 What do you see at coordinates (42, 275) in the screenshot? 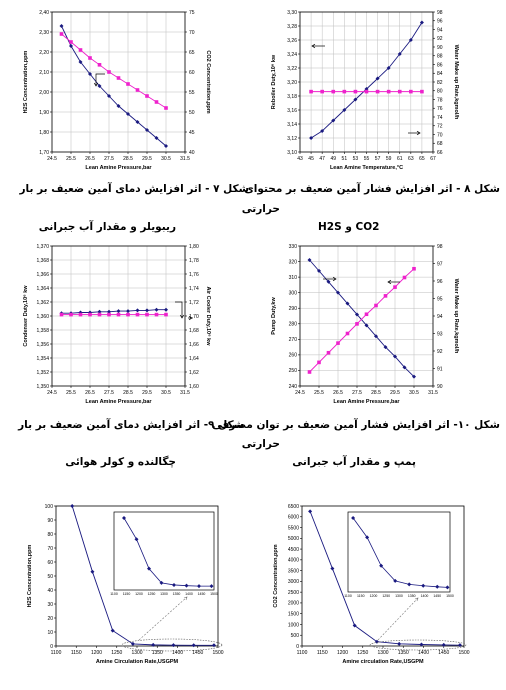
I see `y-tick-label: 1,366` at bounding box center [42, 275].